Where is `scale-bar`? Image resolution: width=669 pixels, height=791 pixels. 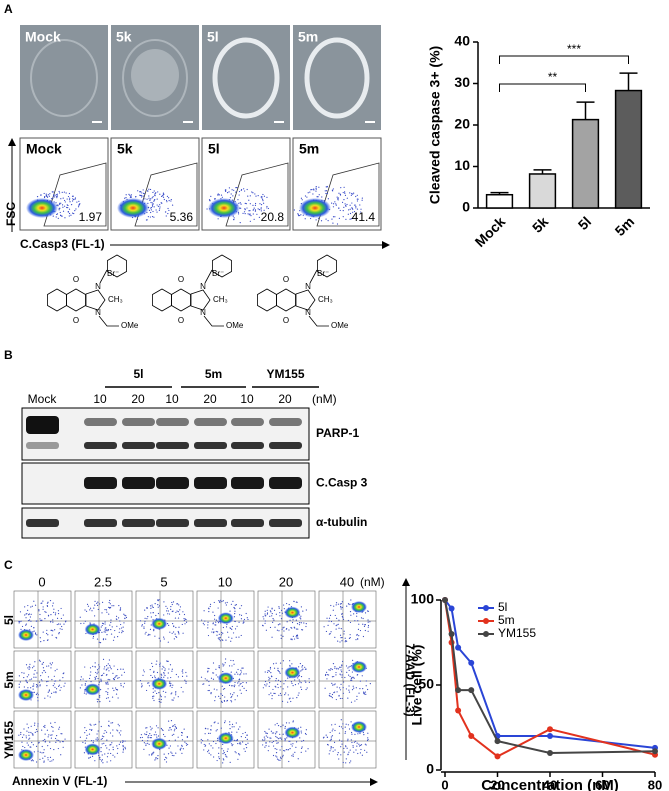 scale-bar is located at coordinates (97, 122).